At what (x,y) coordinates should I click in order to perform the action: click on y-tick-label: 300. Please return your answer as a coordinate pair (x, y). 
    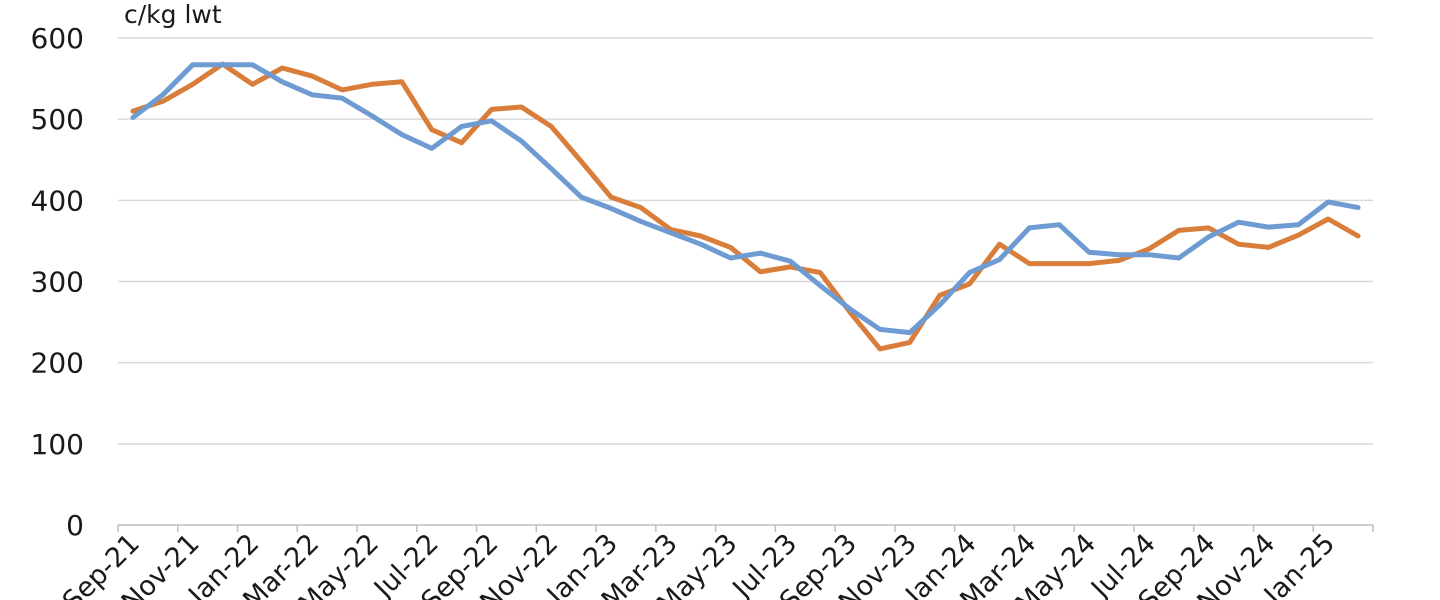
    Looking at the image, I should click on (57, 282).